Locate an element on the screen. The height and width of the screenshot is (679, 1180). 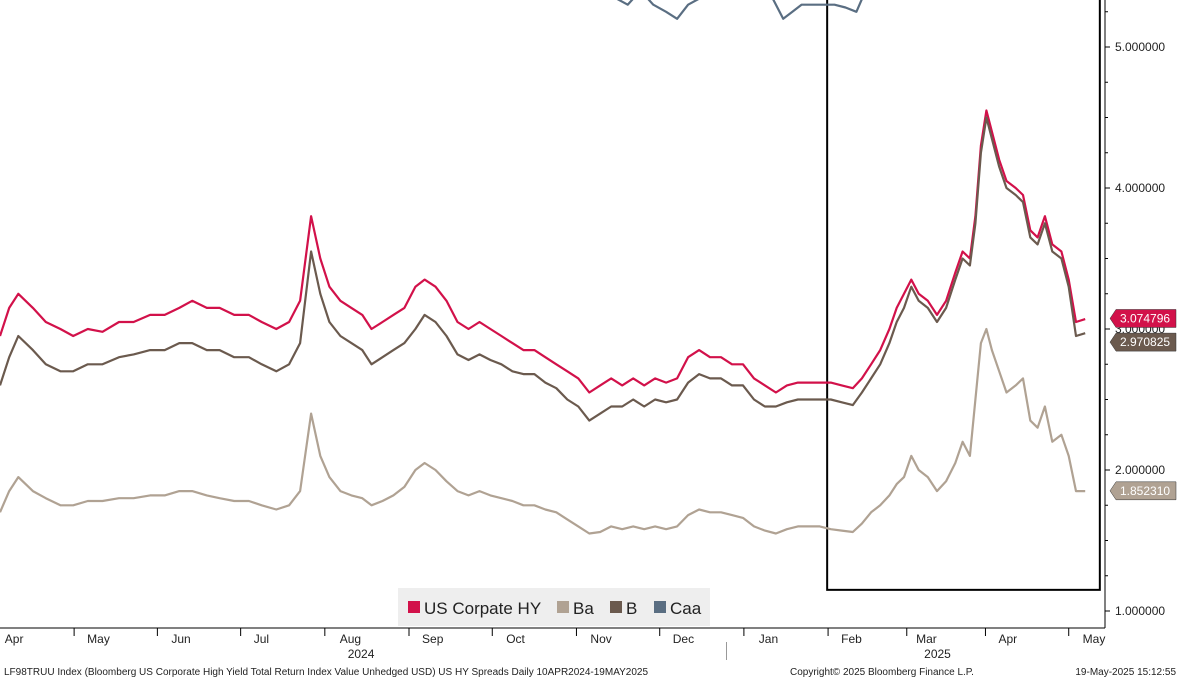
legend-label-hy: US Corpate HY is located at coordinates (482, 608).